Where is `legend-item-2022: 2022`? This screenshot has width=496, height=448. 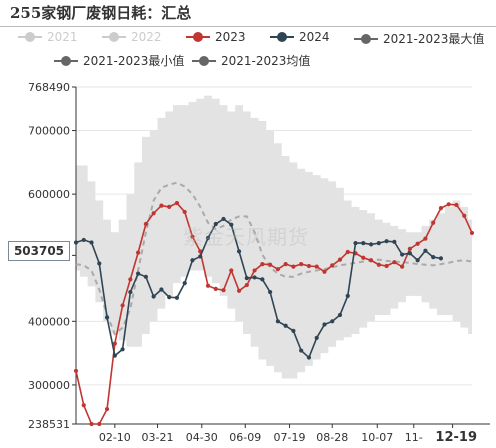 legend-item-2022: 2022 is located at coordinates (132, 37).